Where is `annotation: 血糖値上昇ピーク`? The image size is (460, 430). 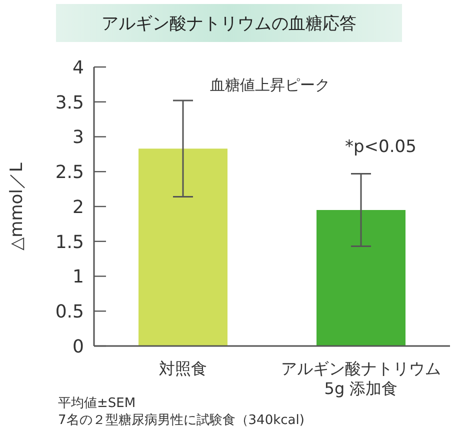
annotation: 血糖値上昇ピーク is located at coordinates (270, 85).